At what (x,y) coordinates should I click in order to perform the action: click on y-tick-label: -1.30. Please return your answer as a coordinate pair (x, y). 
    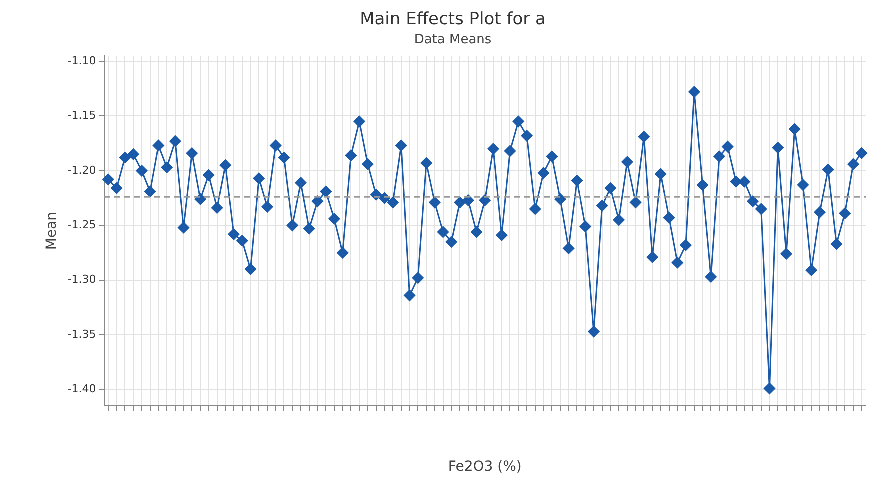
    Looking at the image, I should click on (82, 279).